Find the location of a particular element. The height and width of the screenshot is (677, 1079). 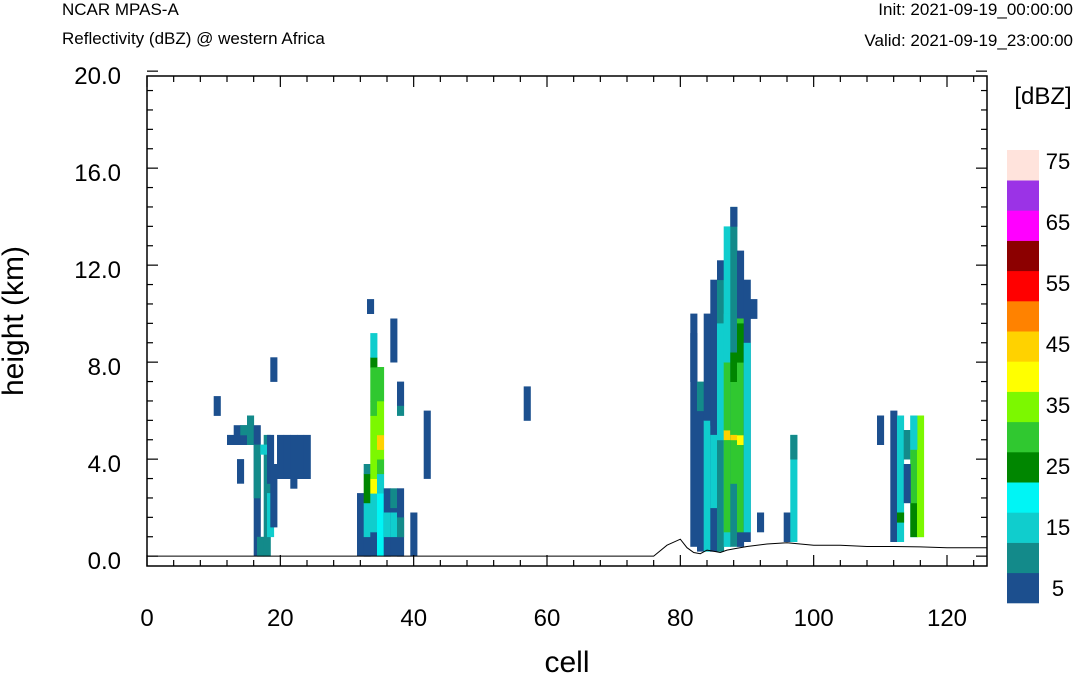

y-tick-0: 0.0 is located at coordinates (104, 561).